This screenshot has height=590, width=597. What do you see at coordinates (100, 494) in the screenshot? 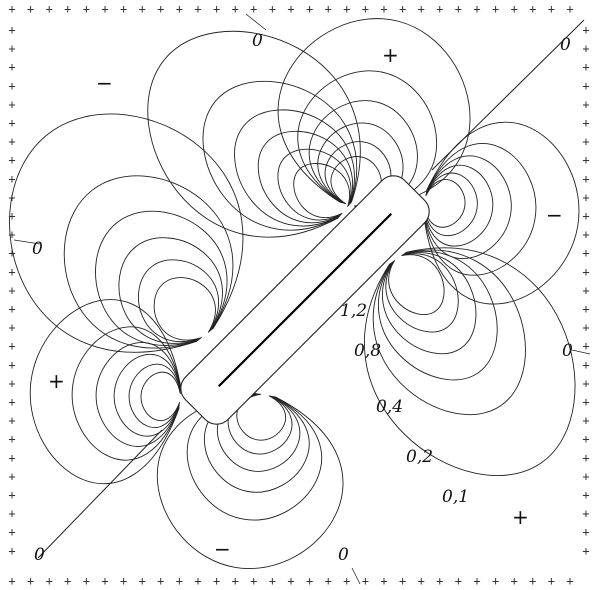
I see `zero-diagonal-lower` at bounding box center [100, 494].